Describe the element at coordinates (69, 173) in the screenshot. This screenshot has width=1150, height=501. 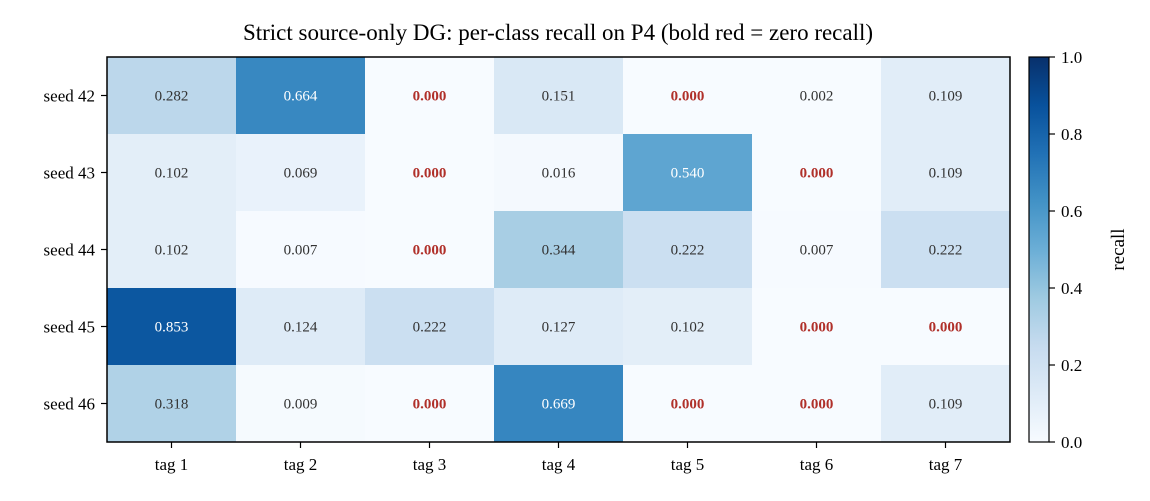
I see `y-tick-label: seed 43` at that location.